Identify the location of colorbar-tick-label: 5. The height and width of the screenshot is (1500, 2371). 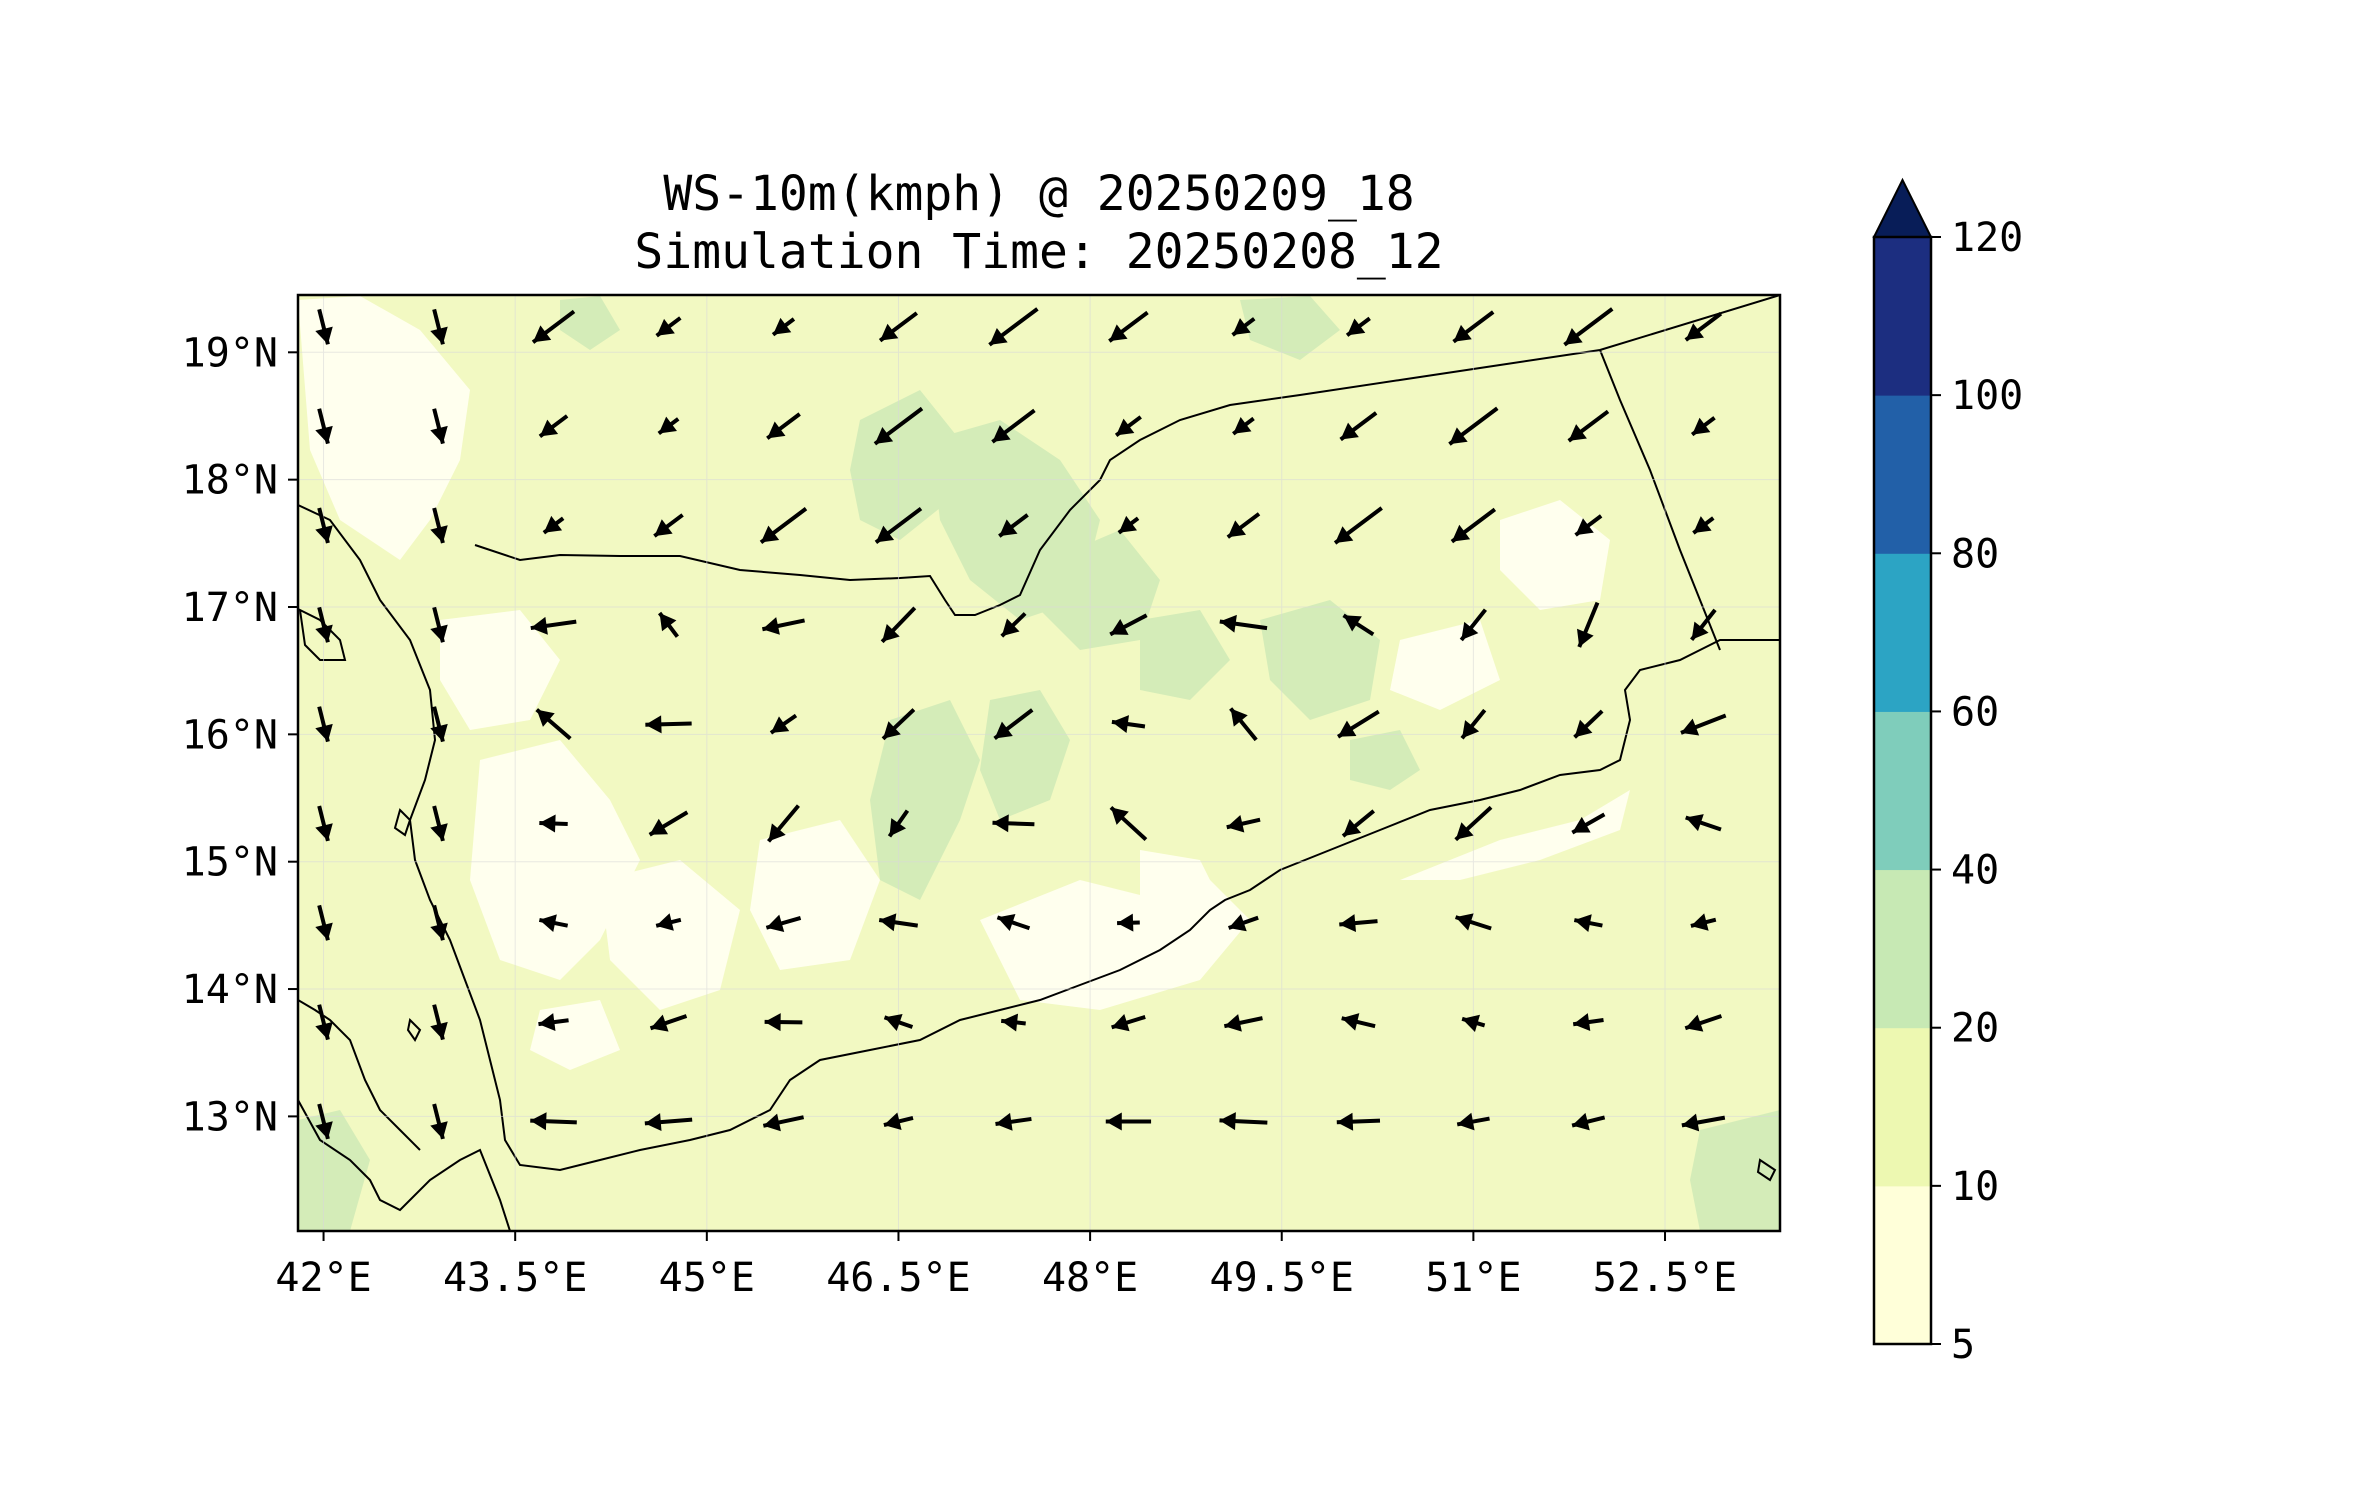
(1963, 1345).